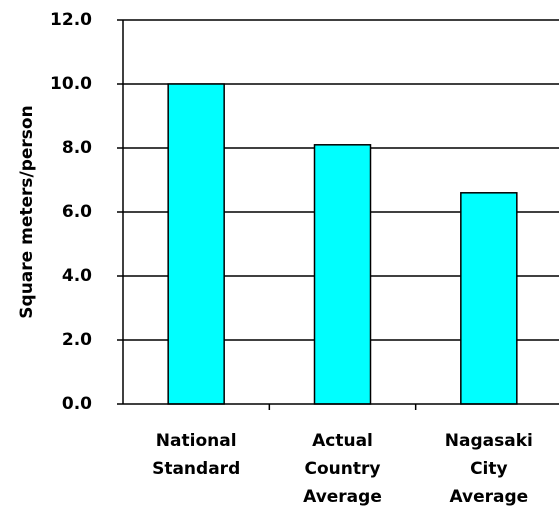 Image resolution: width=559 pixels, height=514 pixels. What do you see at coordinates (71, 84) in the screenshot?
I see `y-tick-label: 10.0` at bounding box center [71, 84].